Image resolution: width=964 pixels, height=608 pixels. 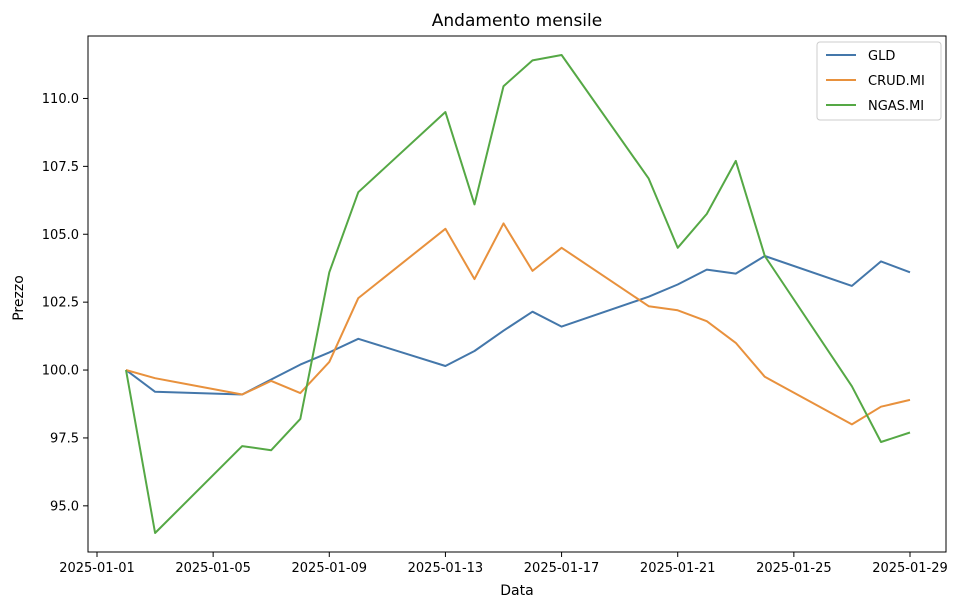 I want to click on x-tick-label: 2025-01-05, so click(x=213, y=568).